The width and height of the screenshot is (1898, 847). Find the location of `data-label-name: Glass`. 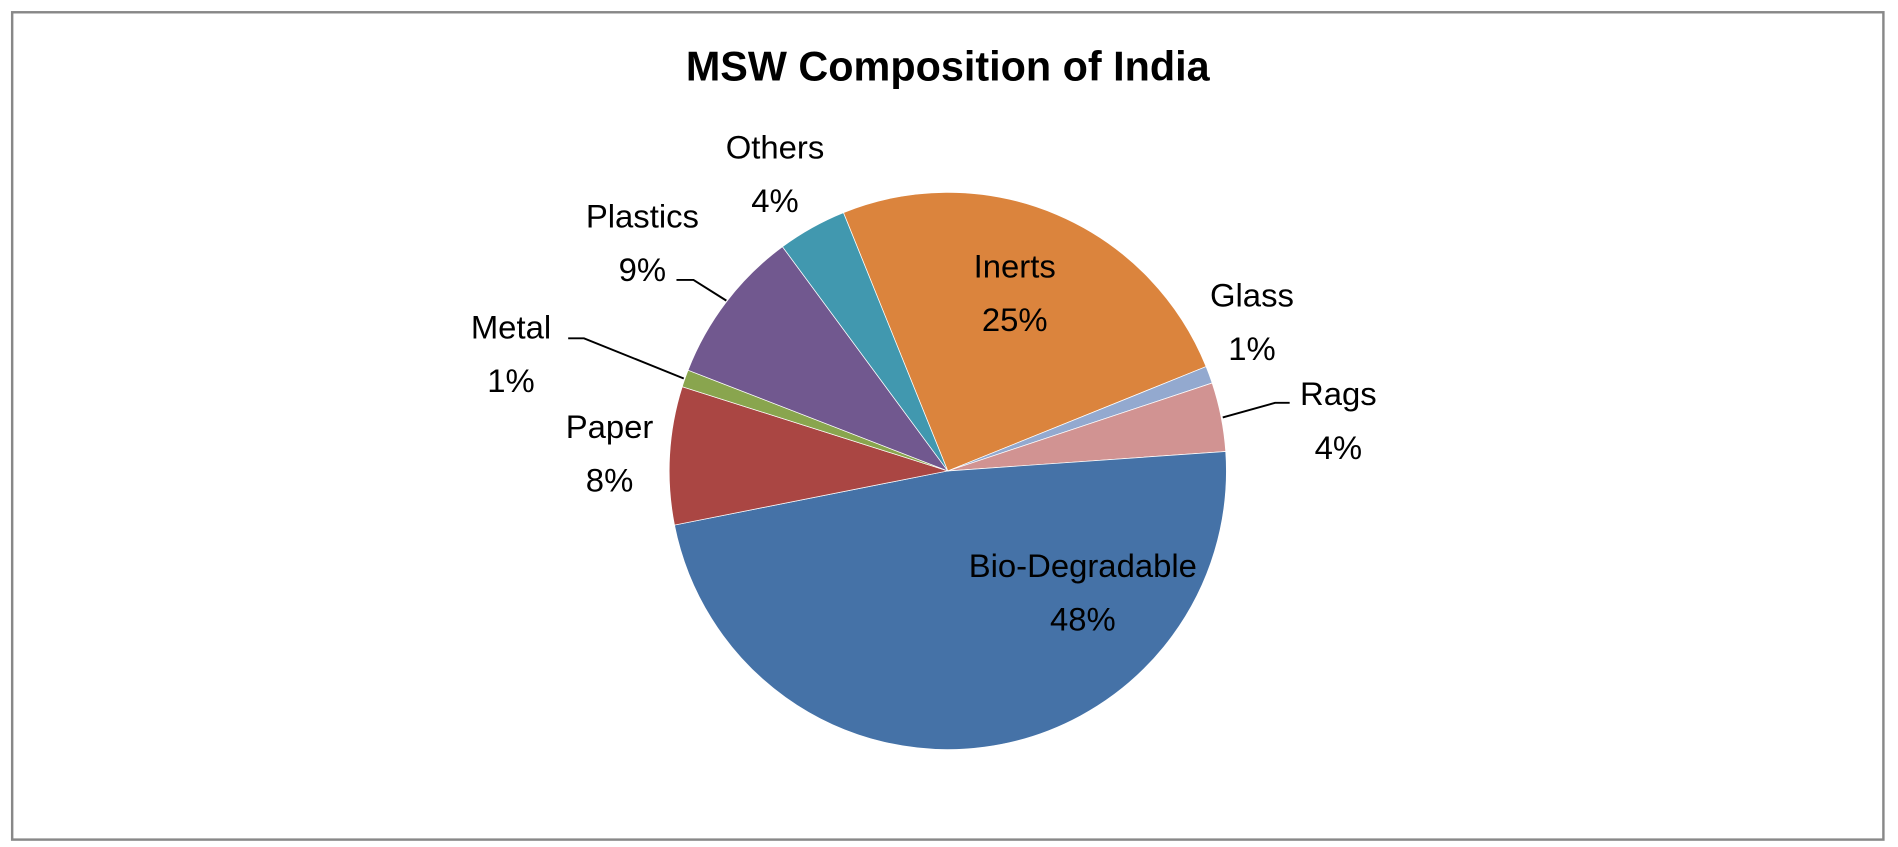

data-label-name: Glass is located at coordinates (1252, 295).